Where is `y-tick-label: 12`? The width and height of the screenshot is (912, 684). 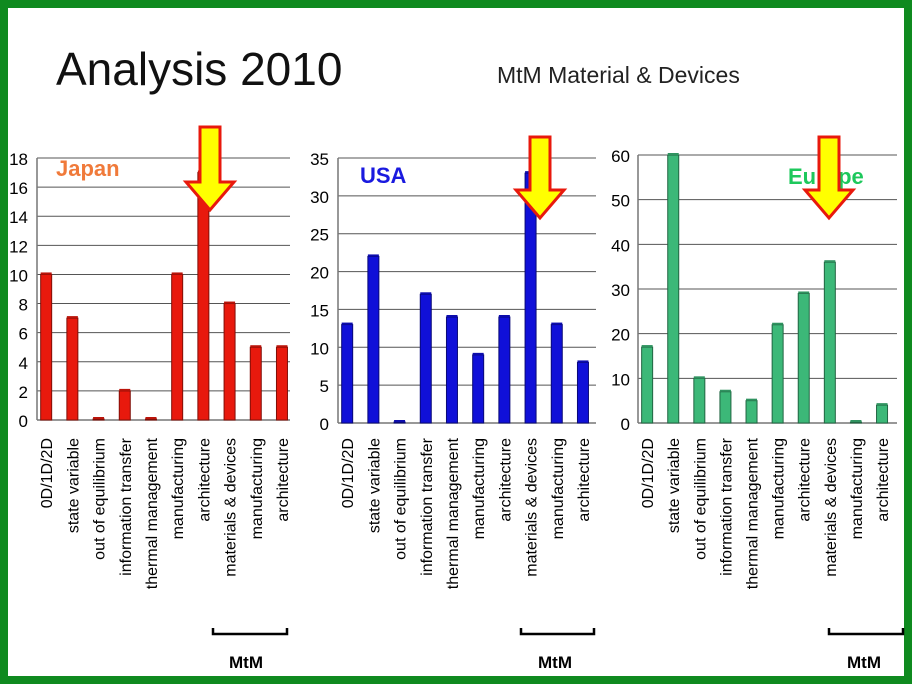 y-tick-label: 12 is located at coordinates (18, 246).